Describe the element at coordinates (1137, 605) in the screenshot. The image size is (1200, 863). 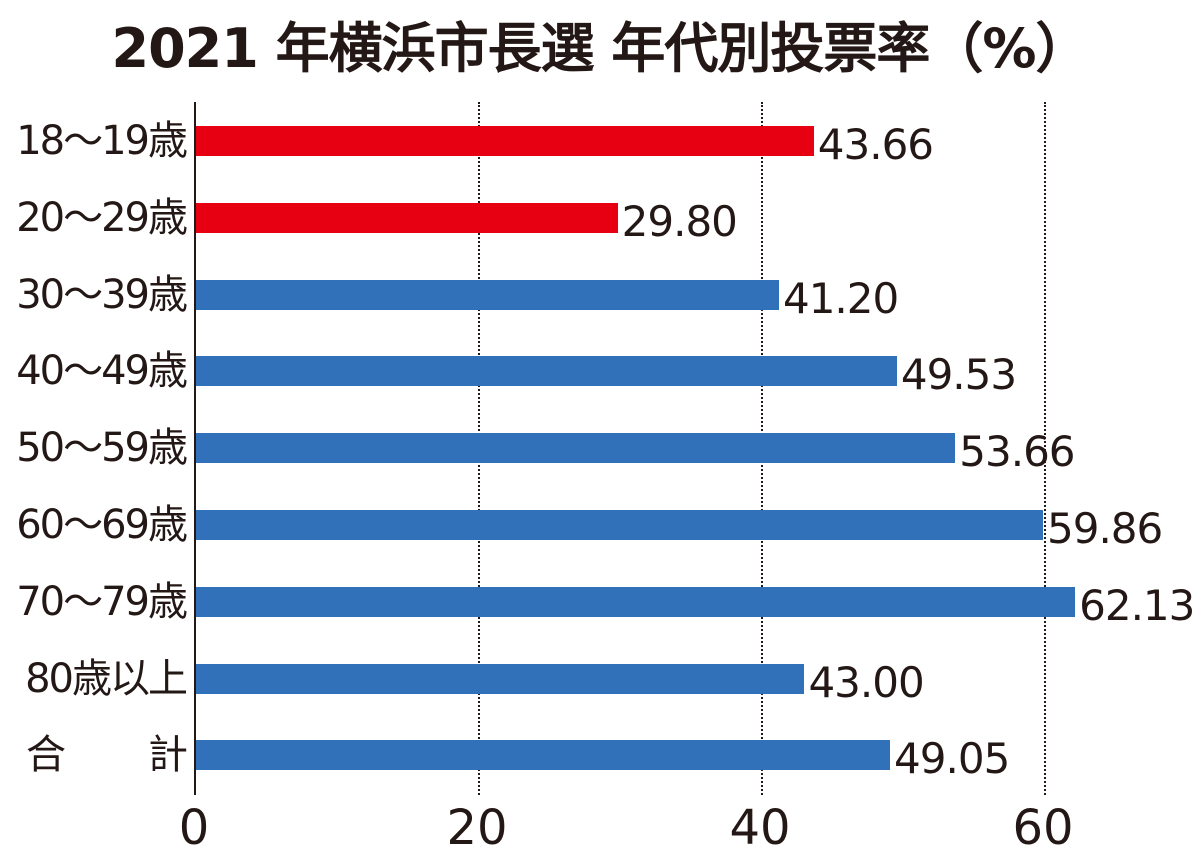
I see `value-label: 62.13` at that location.